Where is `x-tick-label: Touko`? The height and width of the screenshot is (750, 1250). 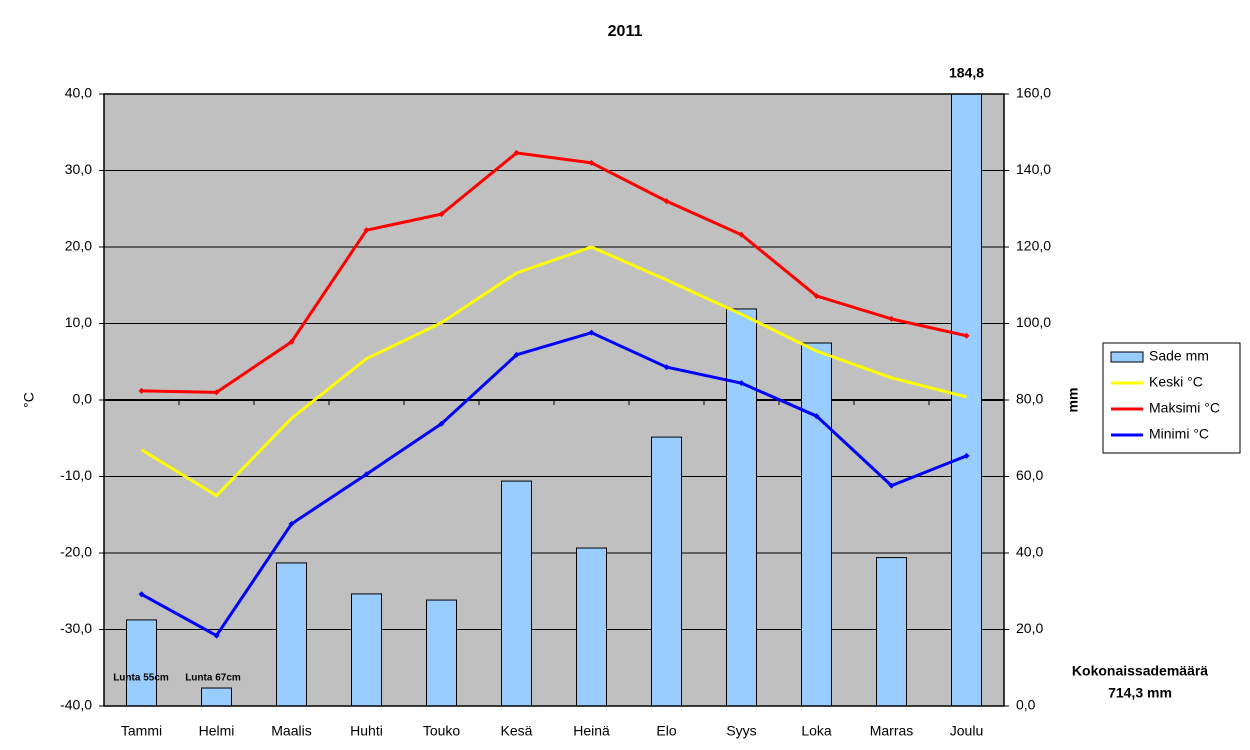 x-tick-label: Touko is located at coordinates (442, 731).